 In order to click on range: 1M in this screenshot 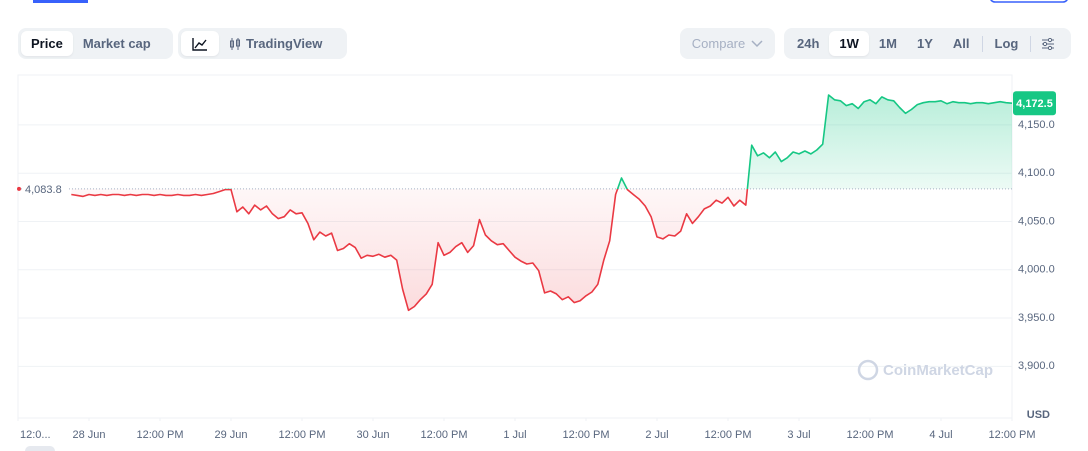, I will do `click(887, 43)`.